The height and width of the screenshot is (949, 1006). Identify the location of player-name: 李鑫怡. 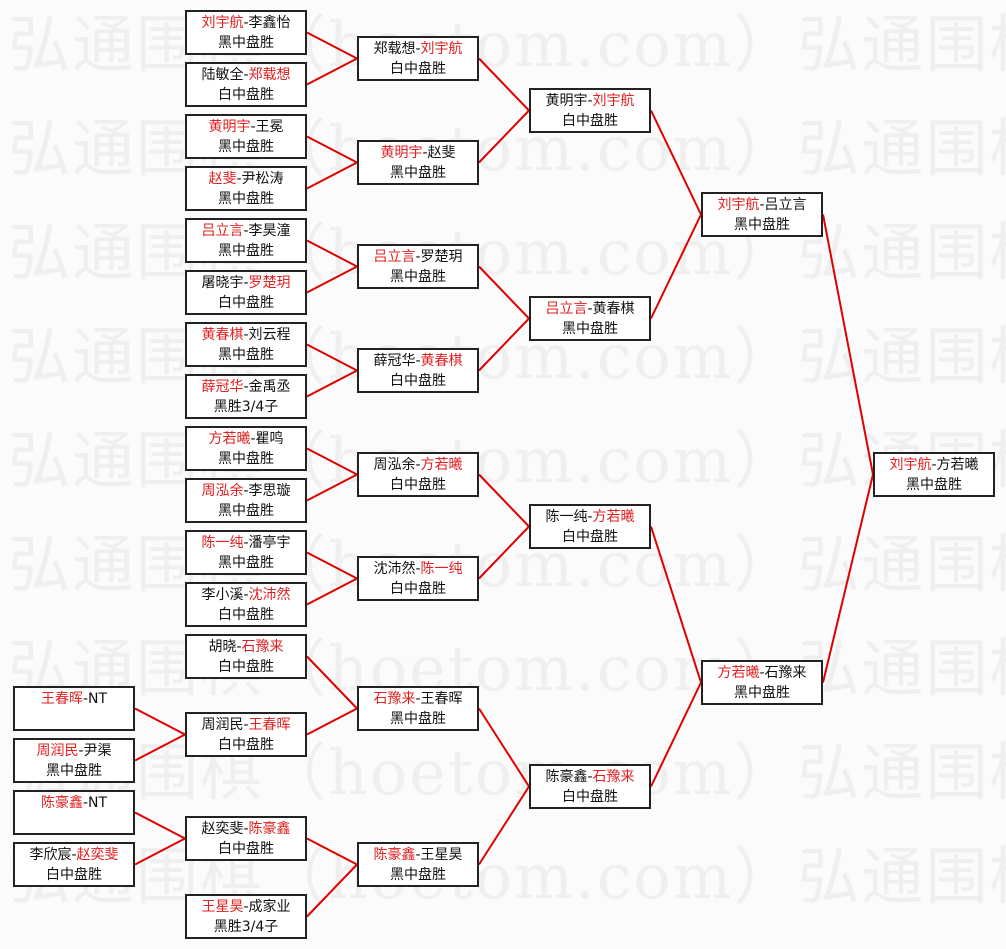
(269, 23).